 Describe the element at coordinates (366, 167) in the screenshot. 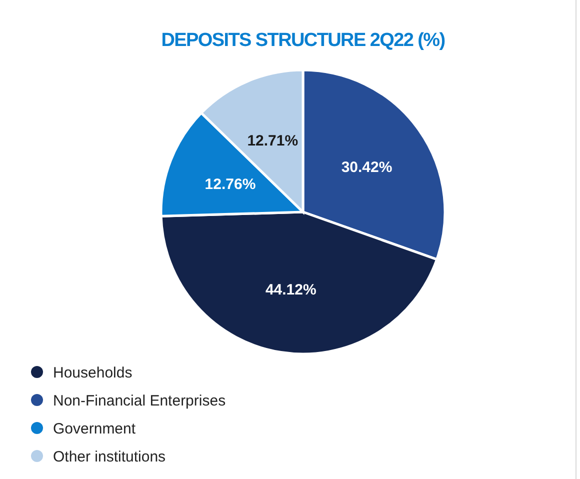

I see `data-label: 30.42%` at that location.